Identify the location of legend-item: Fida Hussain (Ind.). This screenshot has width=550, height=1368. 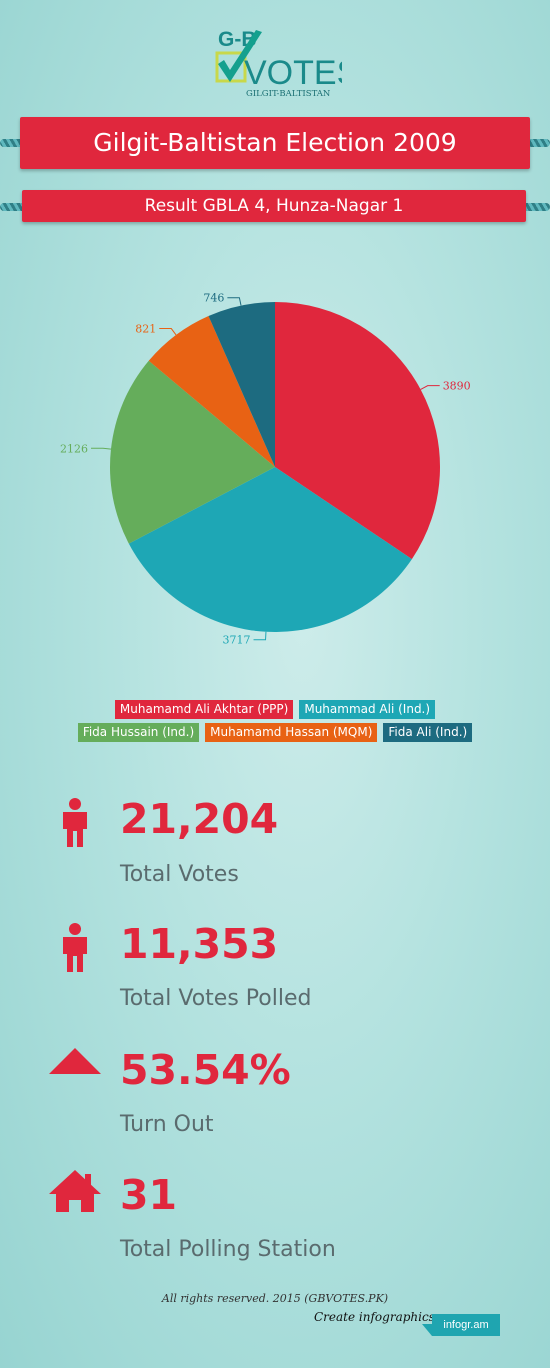
(138, 732).